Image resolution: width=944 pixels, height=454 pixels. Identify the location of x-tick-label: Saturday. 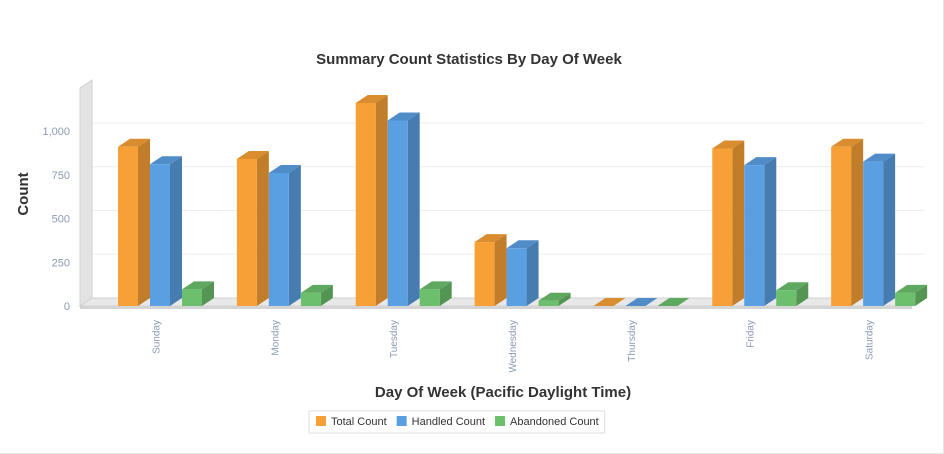
(870, 340).